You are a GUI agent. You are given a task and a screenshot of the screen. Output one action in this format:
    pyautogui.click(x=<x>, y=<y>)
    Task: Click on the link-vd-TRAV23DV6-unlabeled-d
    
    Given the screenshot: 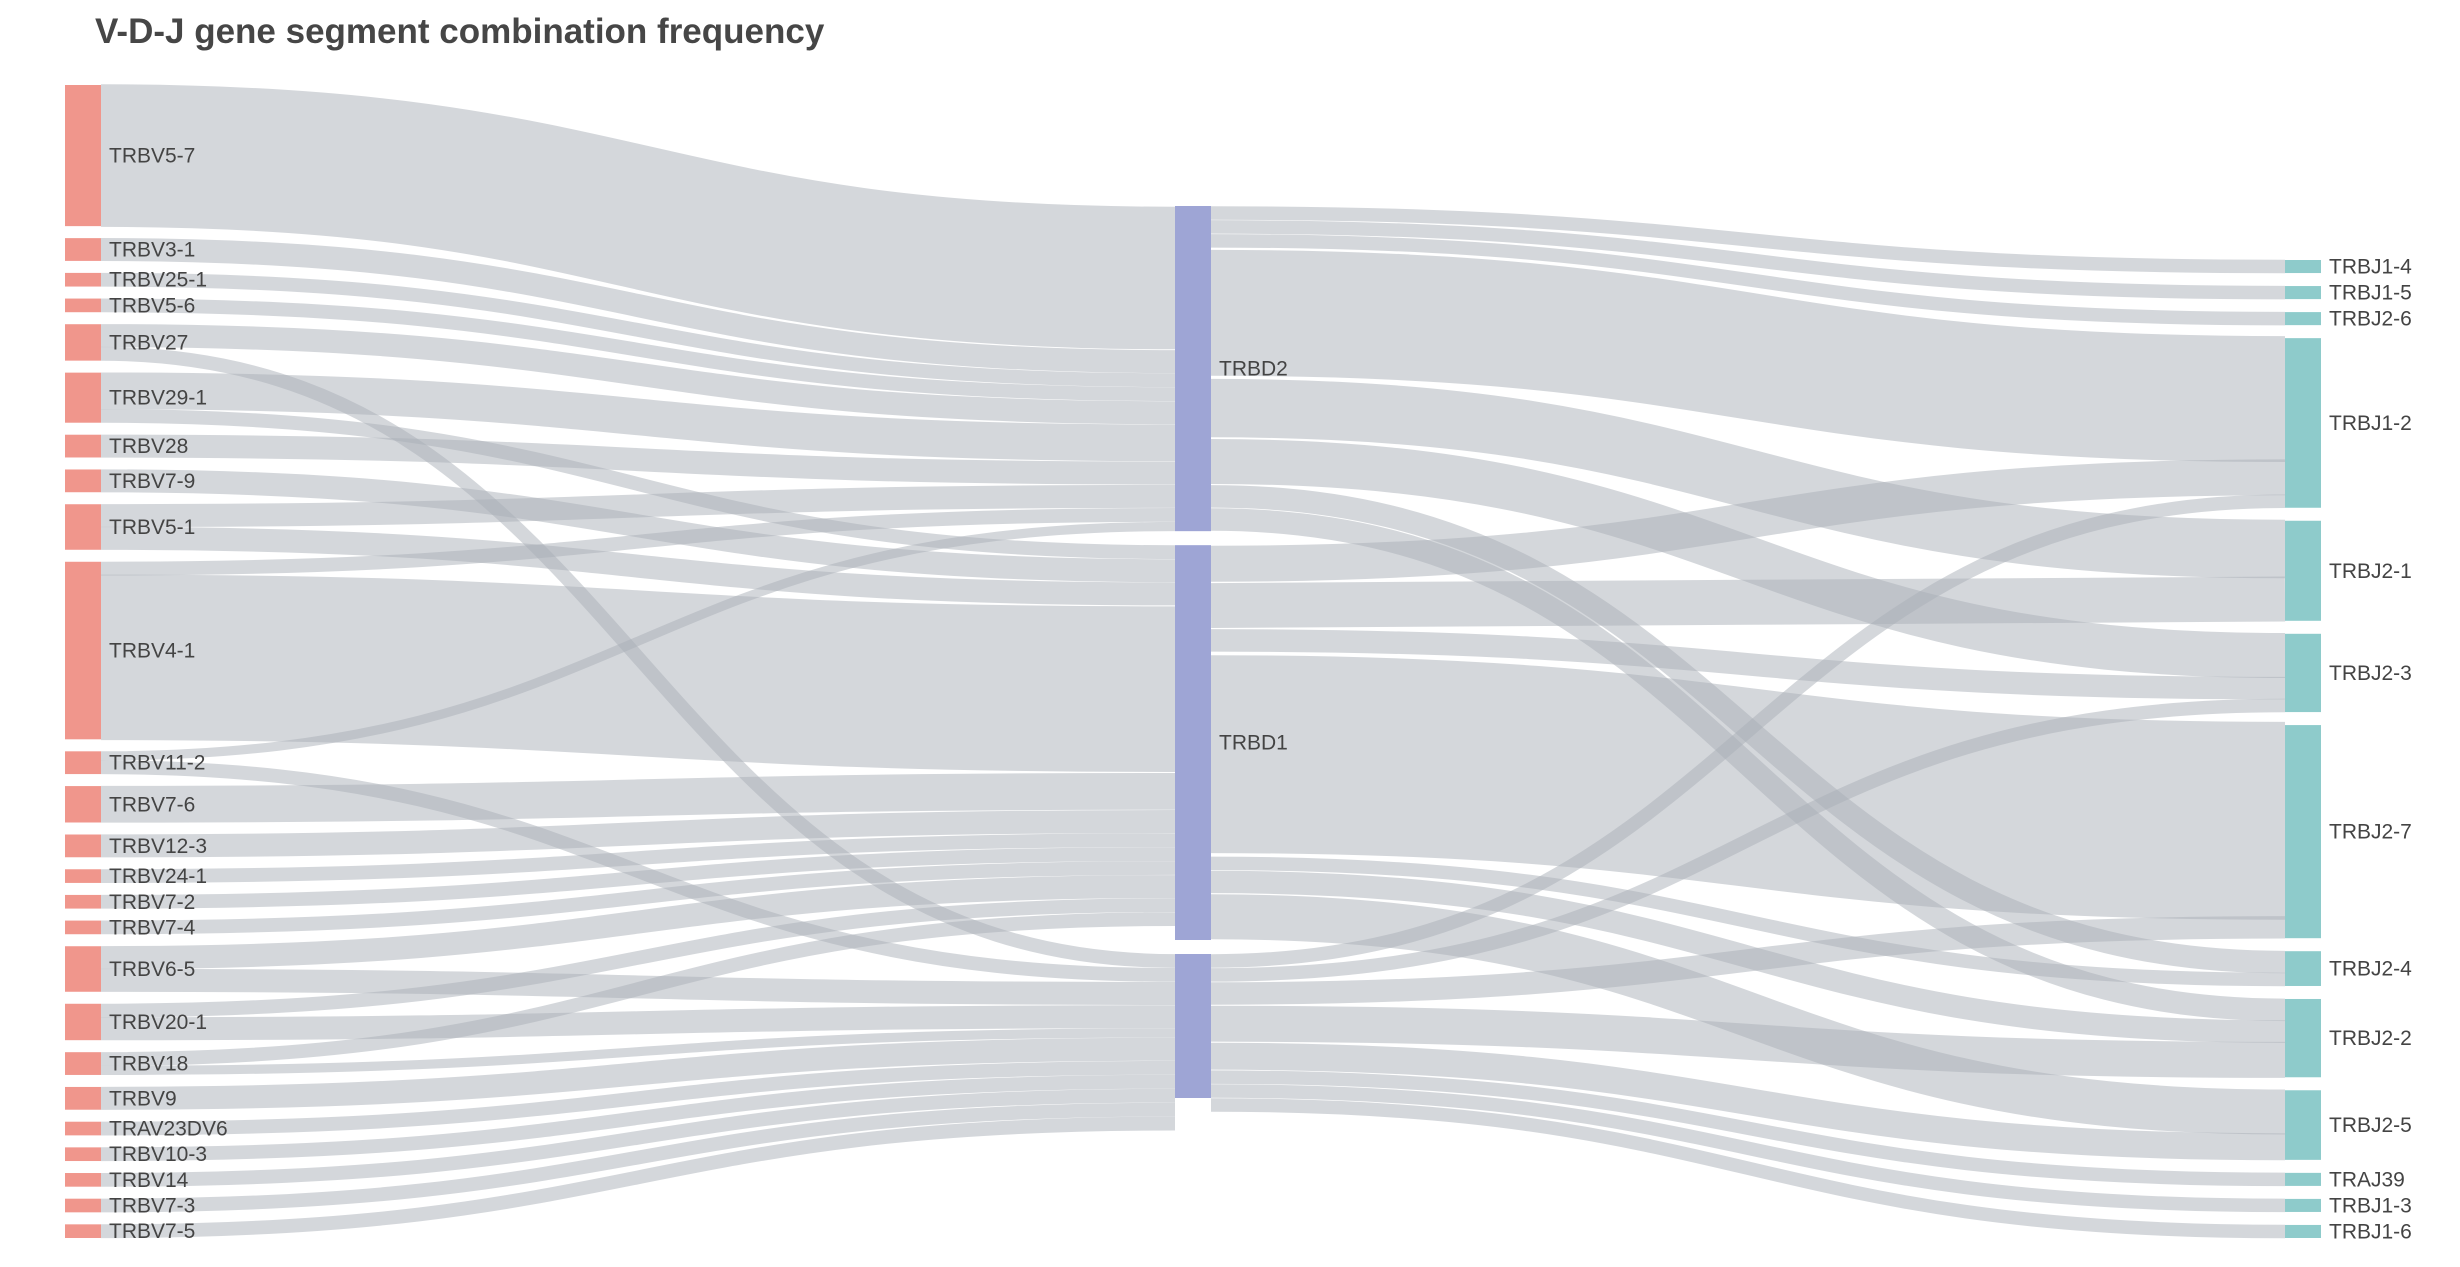 What is the action you would take?
    pyautogui.click(x=638, y=1098)
    